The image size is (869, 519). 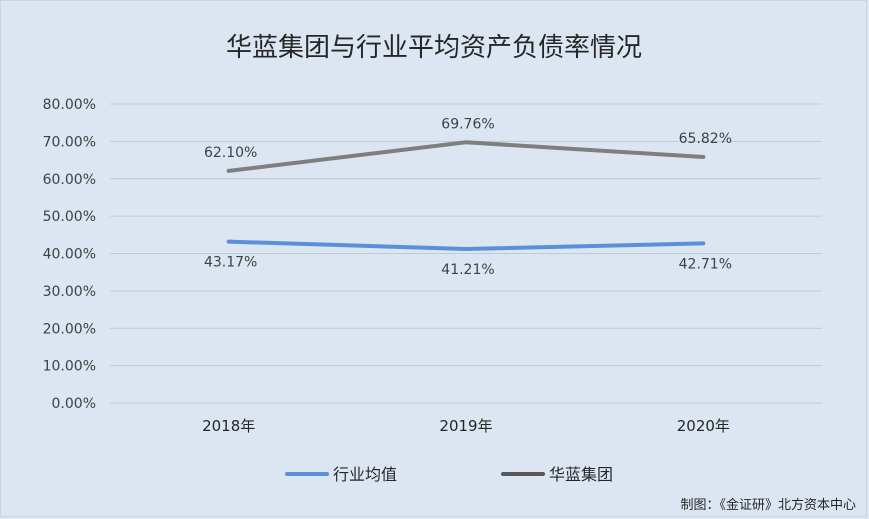 What do you see at coordinates (69, 292) in the screenshot?
I see `y-tick-label: 30.00%` at bounding box center [69, 292].